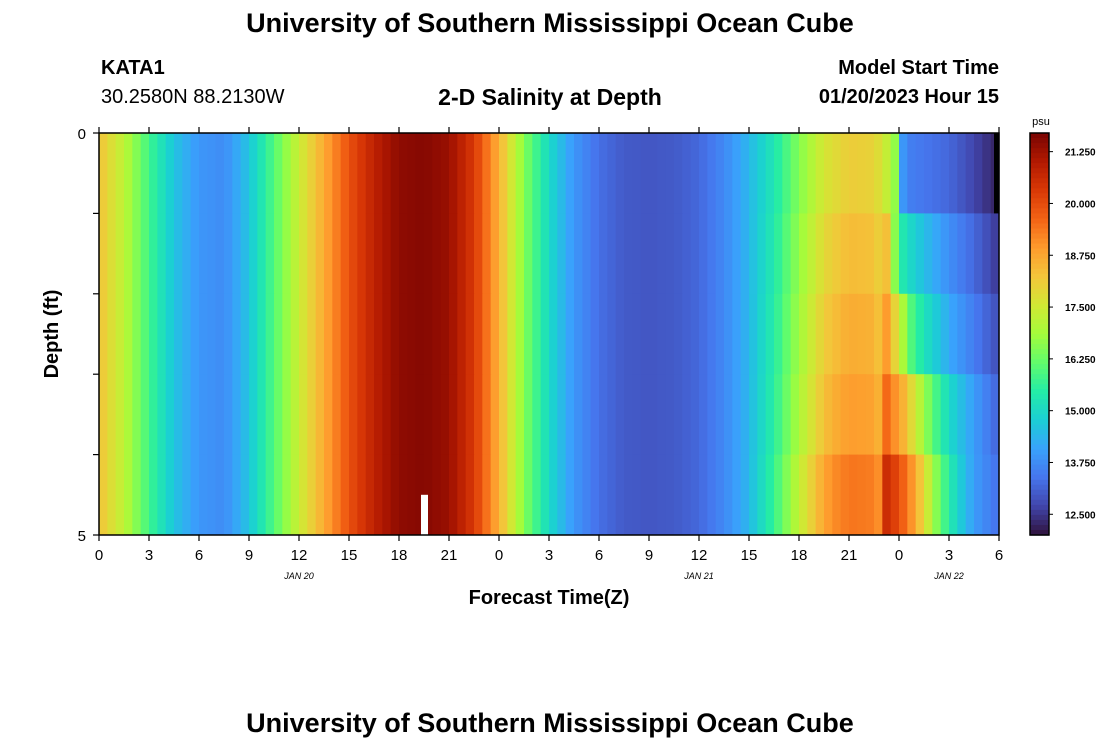  Describe the element at coordinates (1041, 122) in the screenshot. I see `colorbar-unit: psu` at that location.